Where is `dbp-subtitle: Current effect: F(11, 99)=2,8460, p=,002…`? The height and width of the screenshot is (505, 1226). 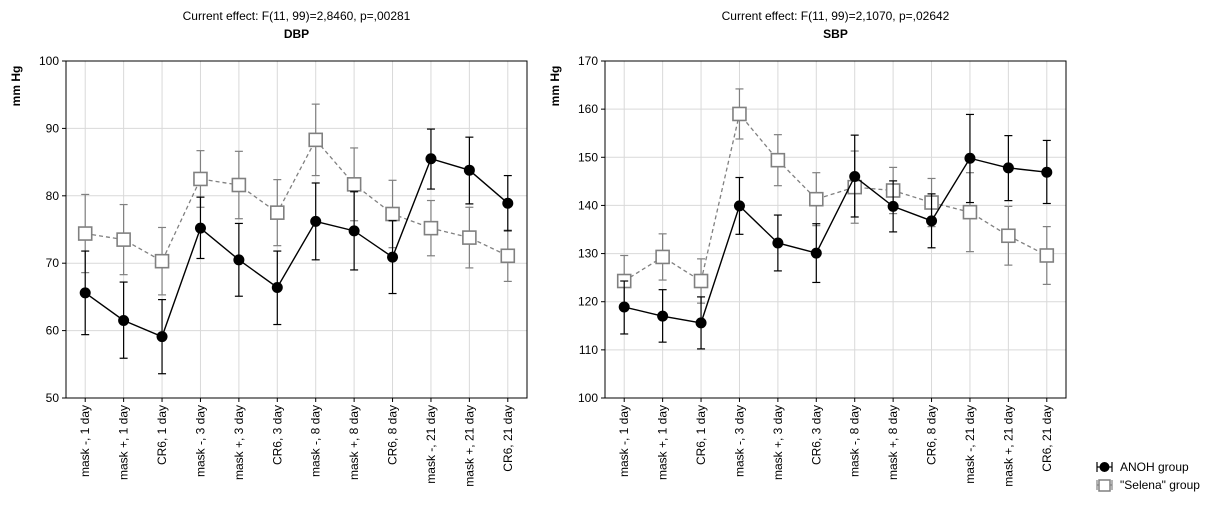 dbp-subtitle: Current effect: F(11, 99)=2,8460, p=,002… is located at coordinates (297, 16).